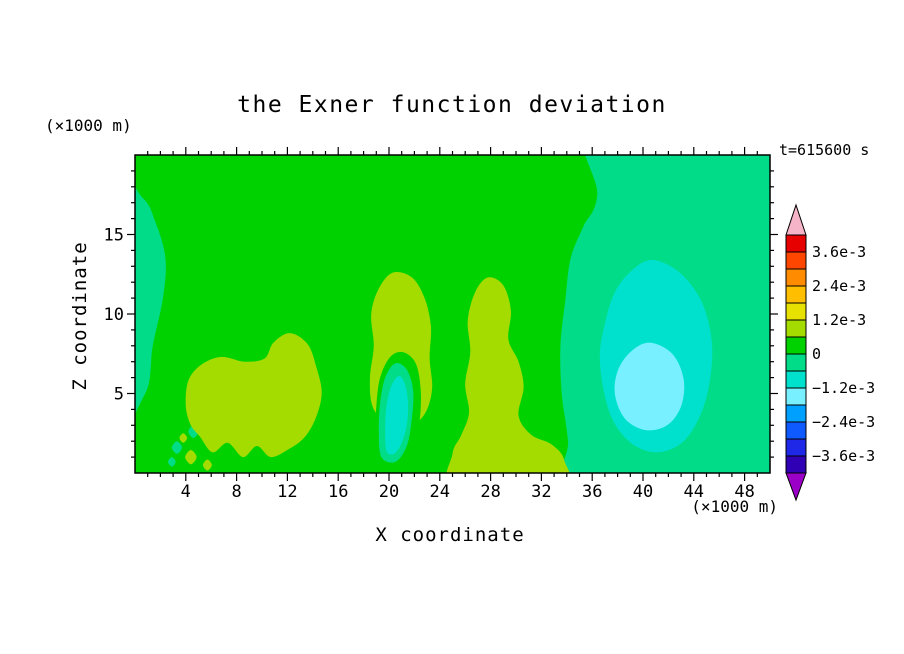 This screenshot has height=654, width=904. I want to click on time-annotation: t=615600 s, so click(824, 150).